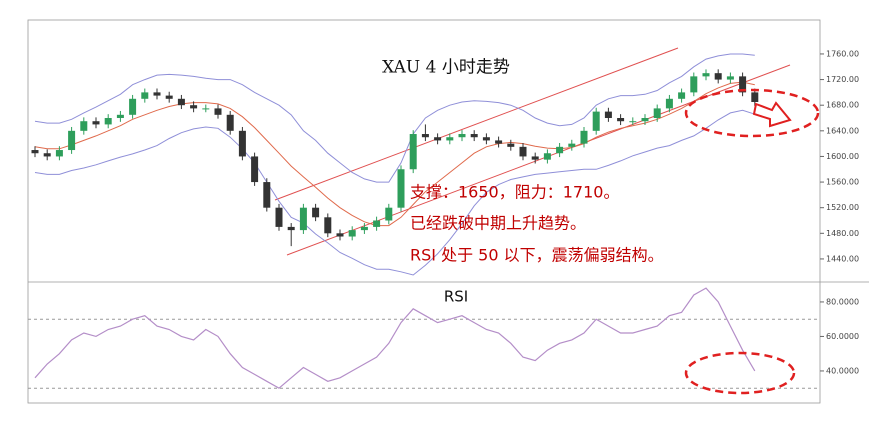 This screenshot has height=436, width=869. What do you see at coordinates (537, 255) in the screenshot?
I see `annotation: RSI 处于 50 以下，震荡偏弱结构。` at bounding box center [537, 255].